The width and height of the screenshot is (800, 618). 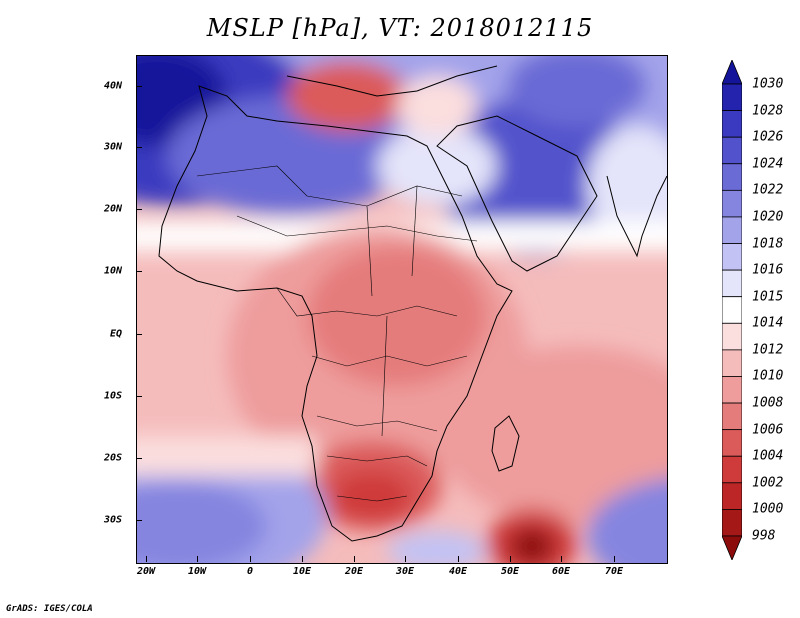 I want to click on colorbar-label: 1015, so click(x=768, y=297).